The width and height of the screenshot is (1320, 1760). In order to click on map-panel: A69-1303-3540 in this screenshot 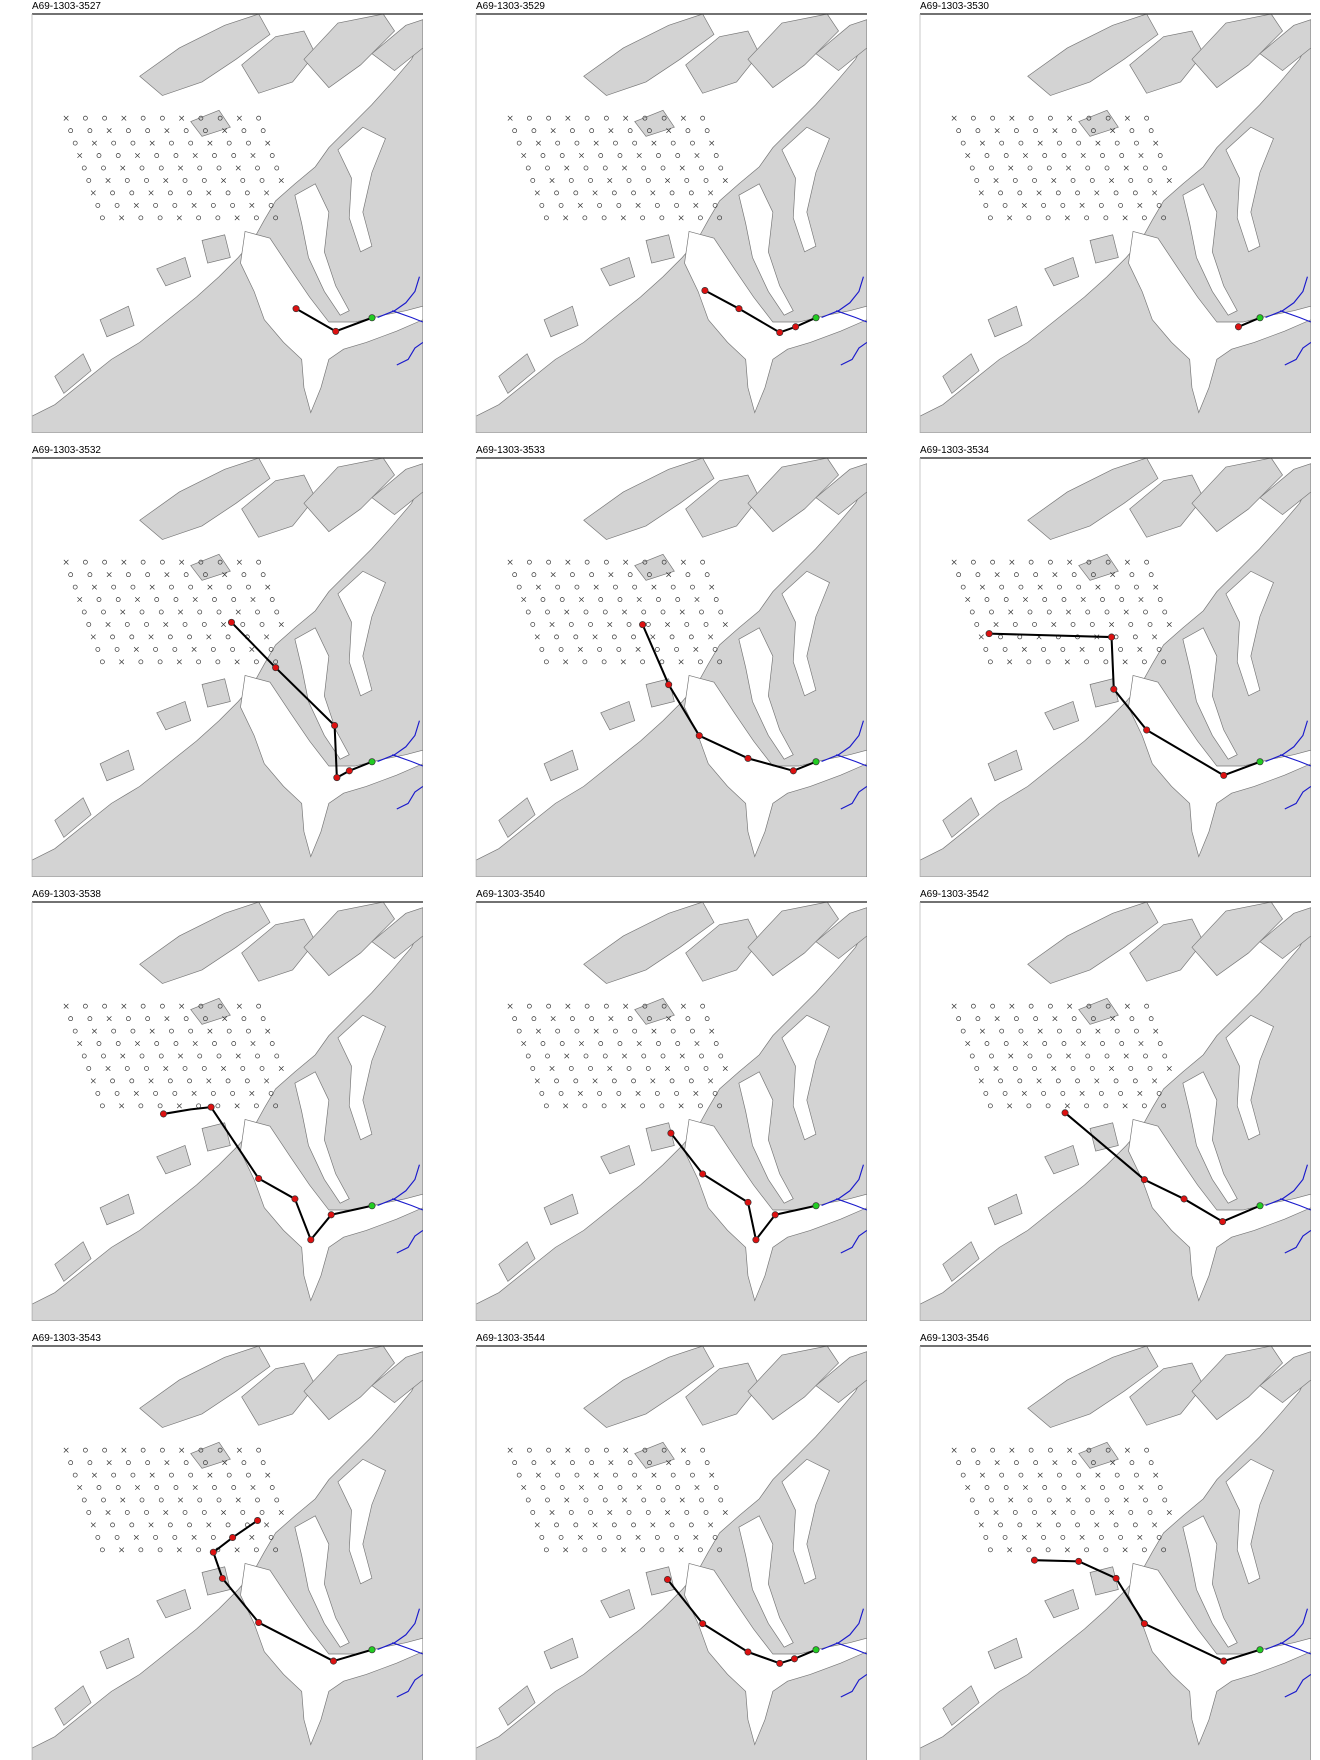, I will do `click(671, 1105)`.